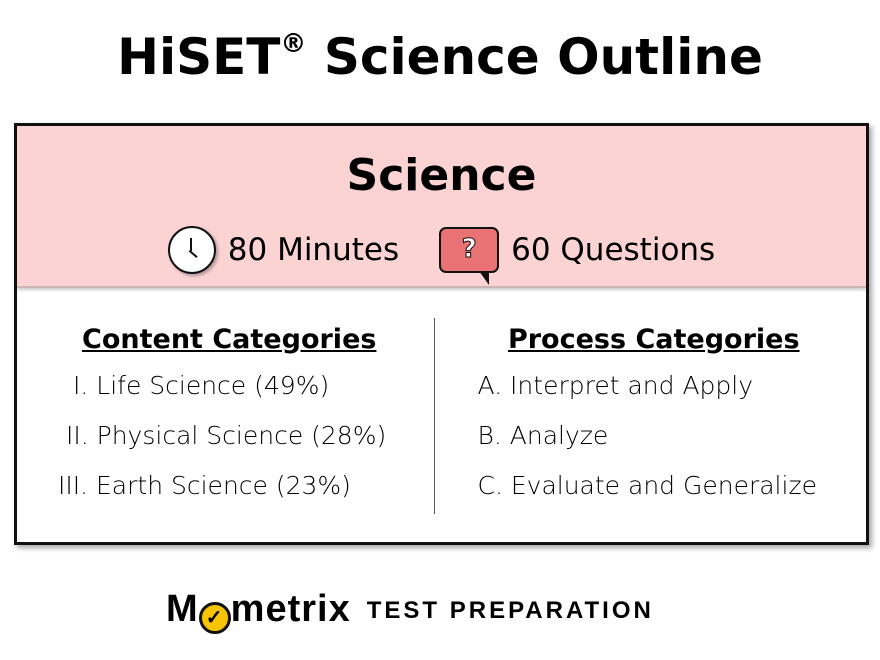 The image size is (880, 660). Describe the element at coordinates (510, 610) in the screenshot. I see `brand-tagline: TEST PREPARATION` at that location.